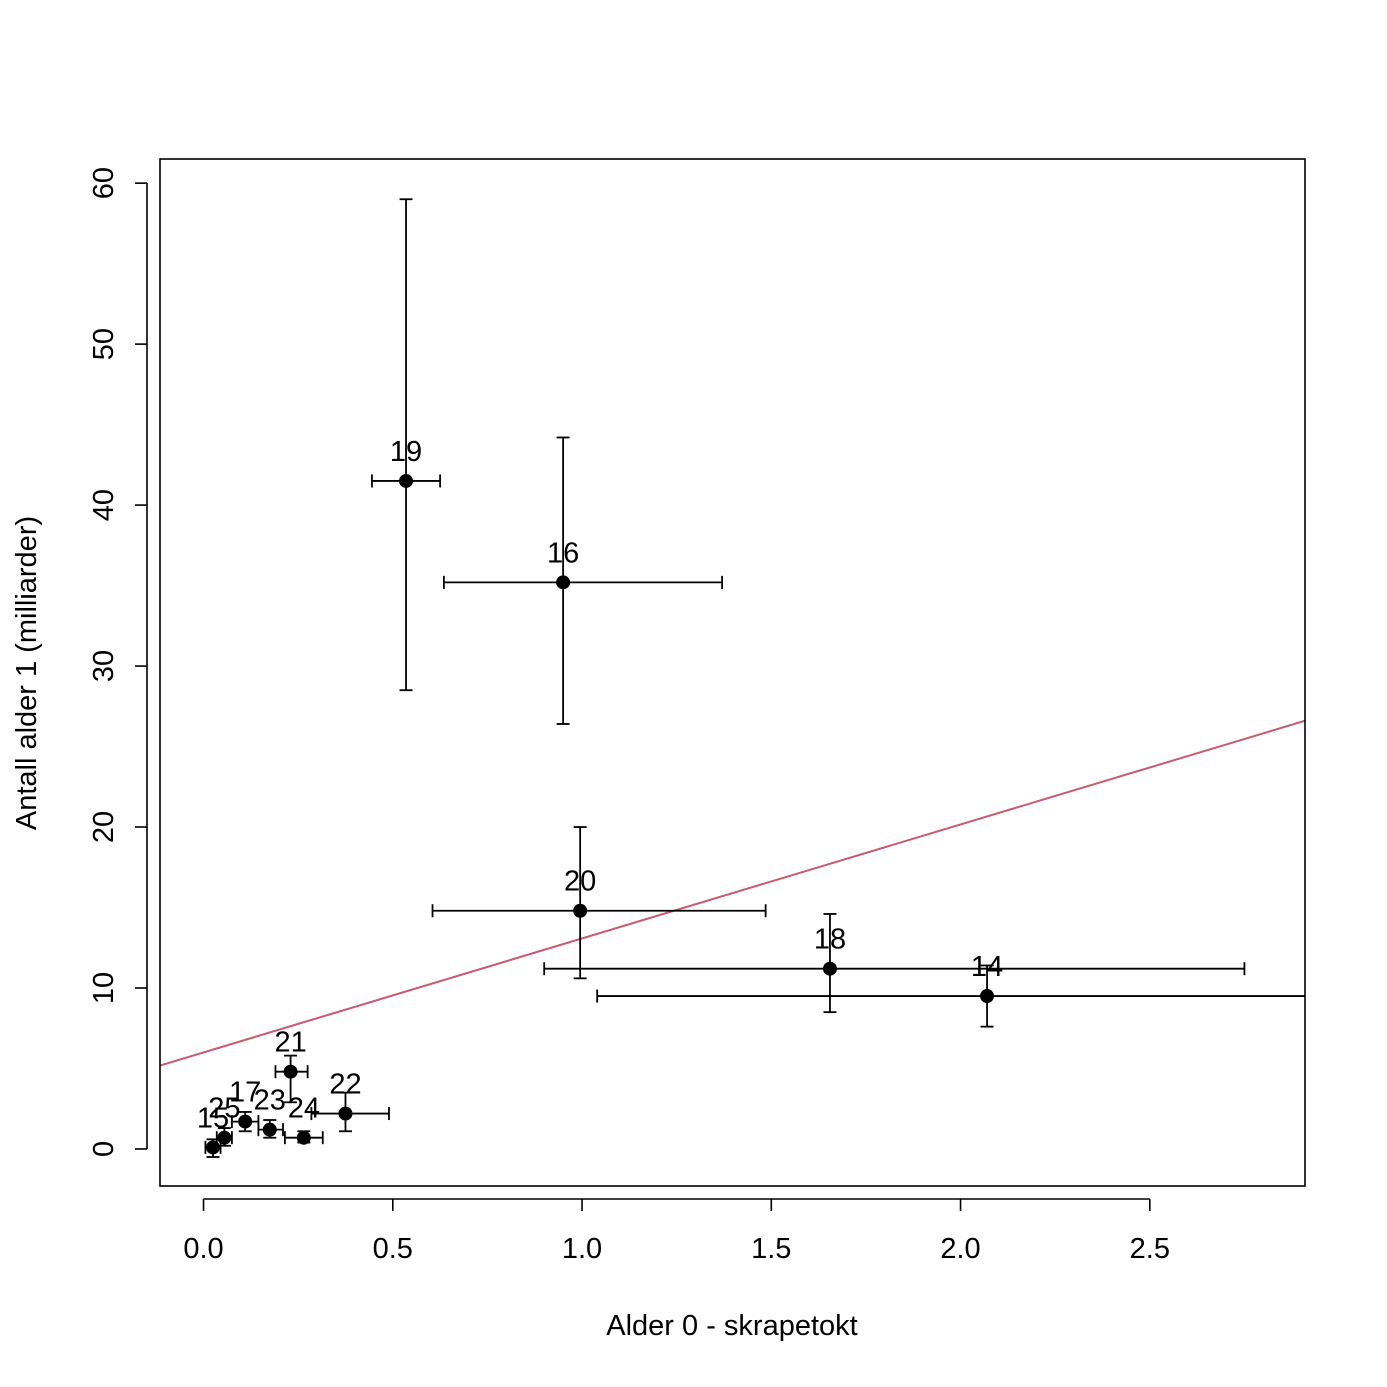 This screenshot has width=1387, height=1387. I want to click on point-label-14: 14, so click(987, 967).